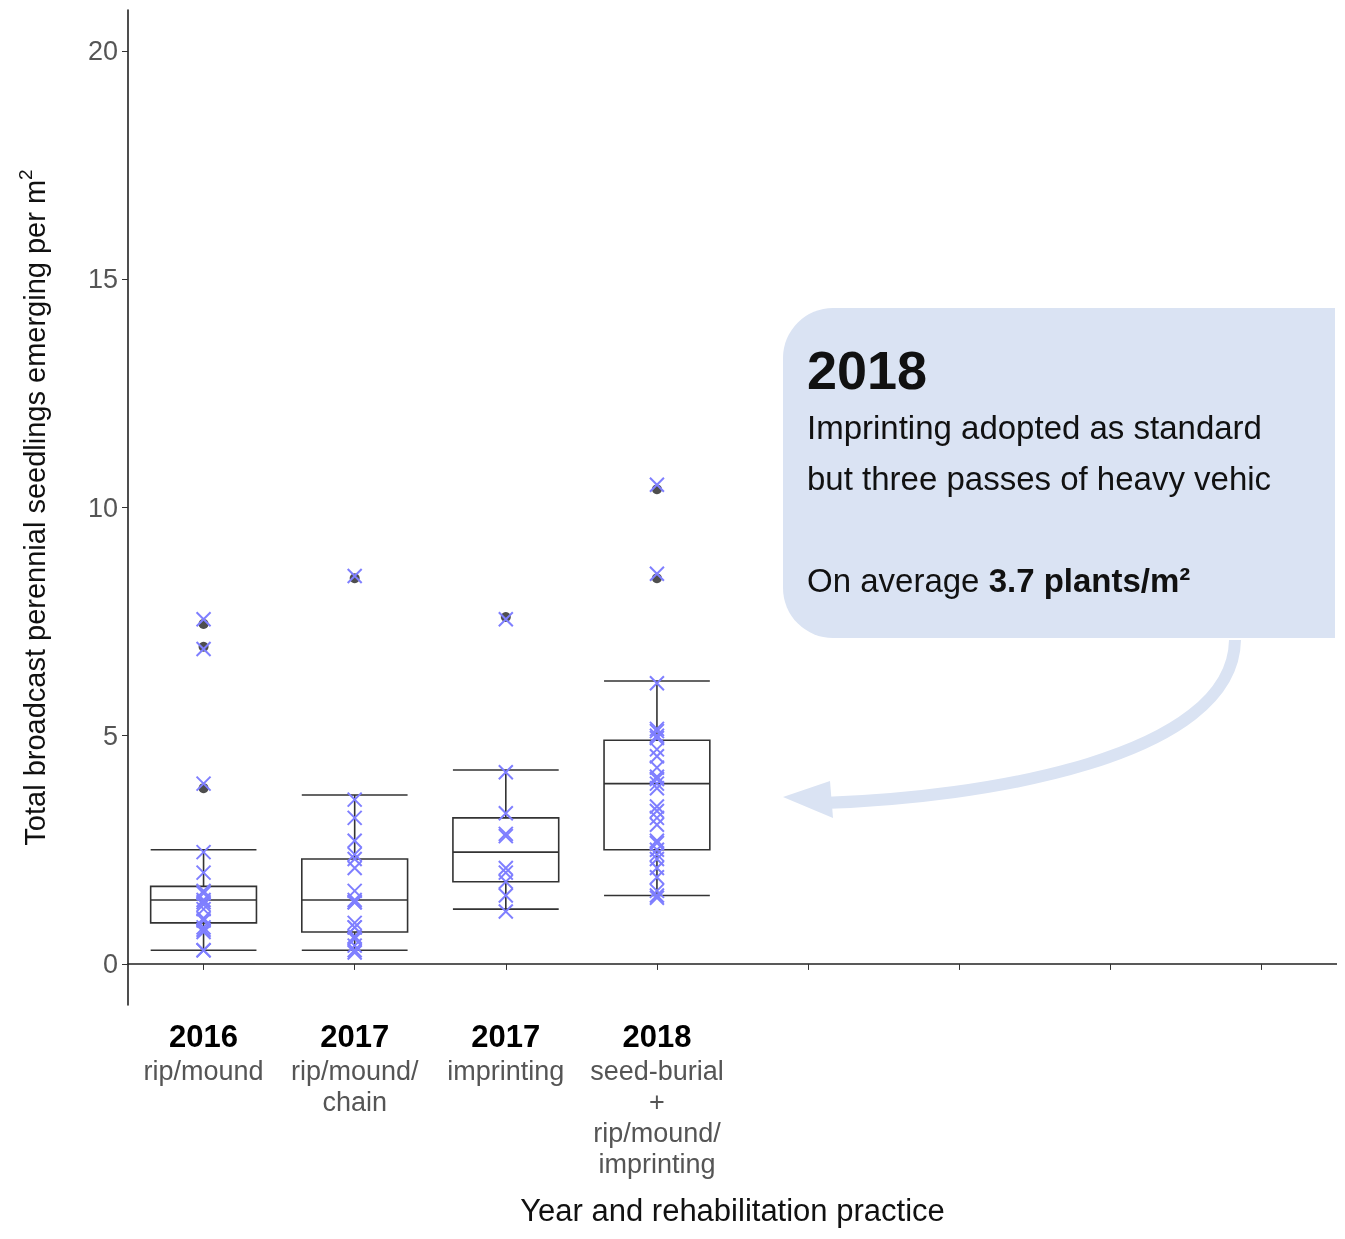  I want to click on annotation: Imprinting adopted as standard, so click(1035, 428).